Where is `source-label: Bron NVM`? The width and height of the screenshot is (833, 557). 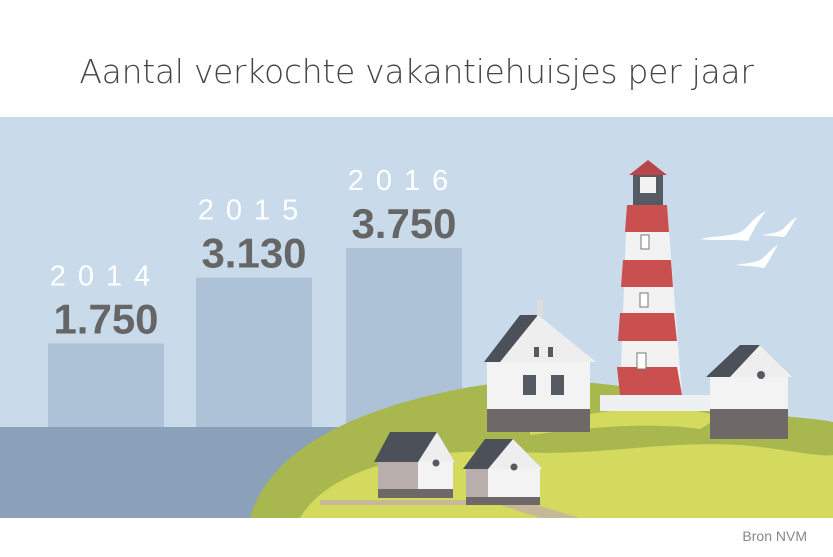
source-label: Bron NVM is located at coordinates (774, 536).